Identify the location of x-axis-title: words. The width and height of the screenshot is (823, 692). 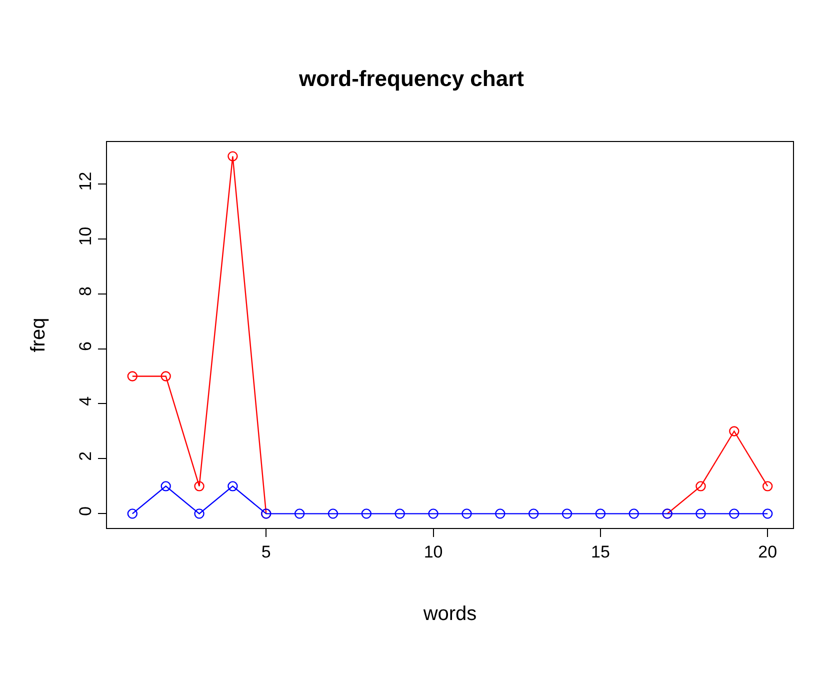
(449, 613).